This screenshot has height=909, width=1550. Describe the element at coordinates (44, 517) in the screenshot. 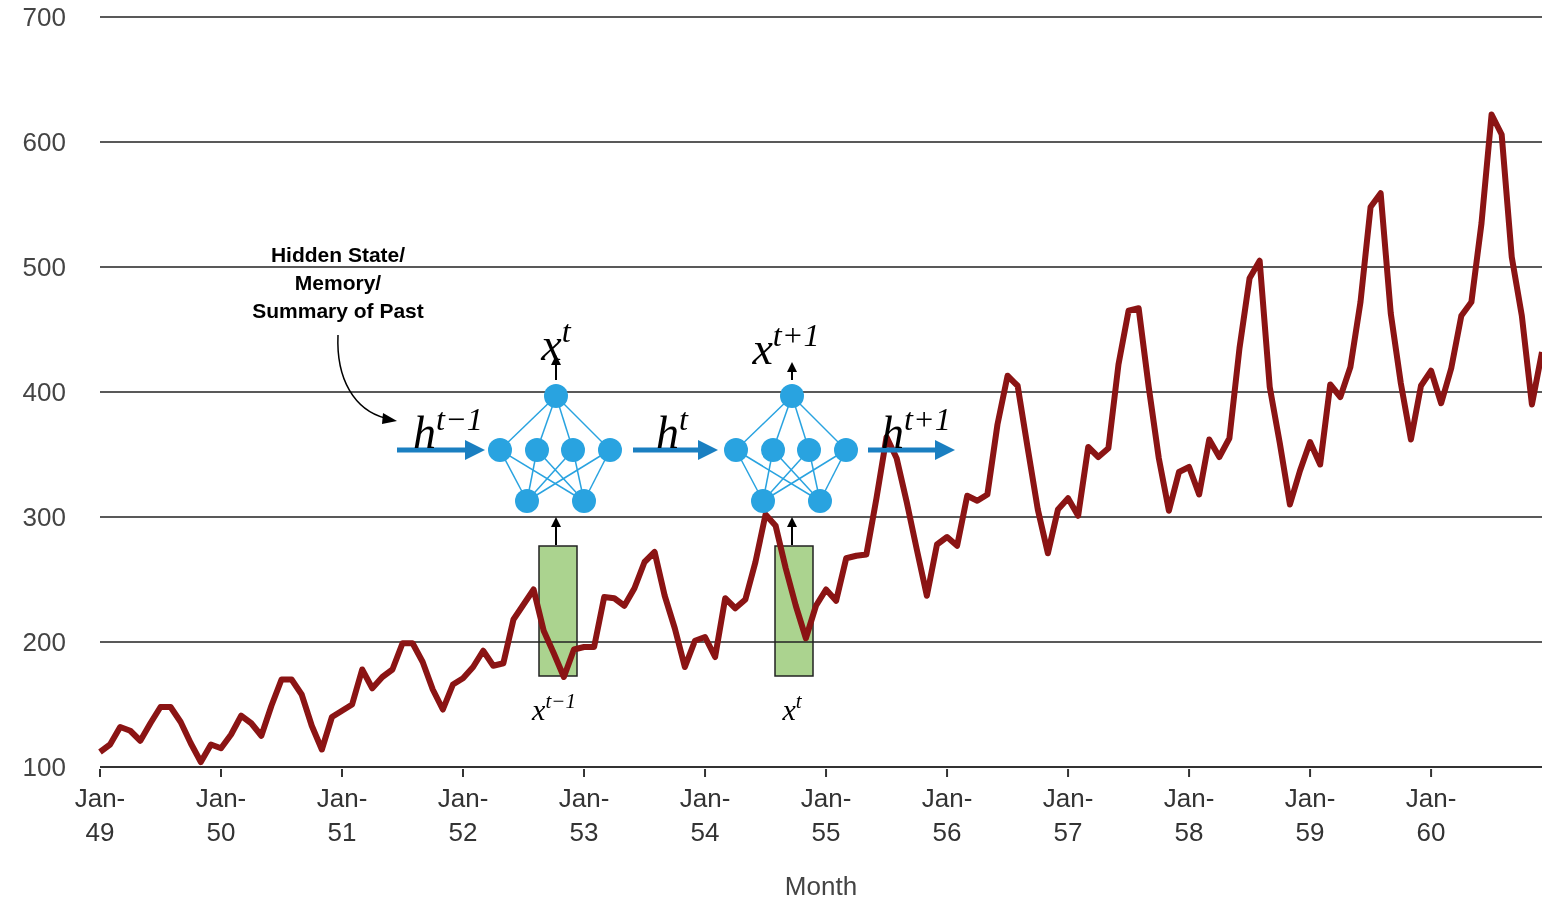

I see `y-tick-label: 300` at that location.